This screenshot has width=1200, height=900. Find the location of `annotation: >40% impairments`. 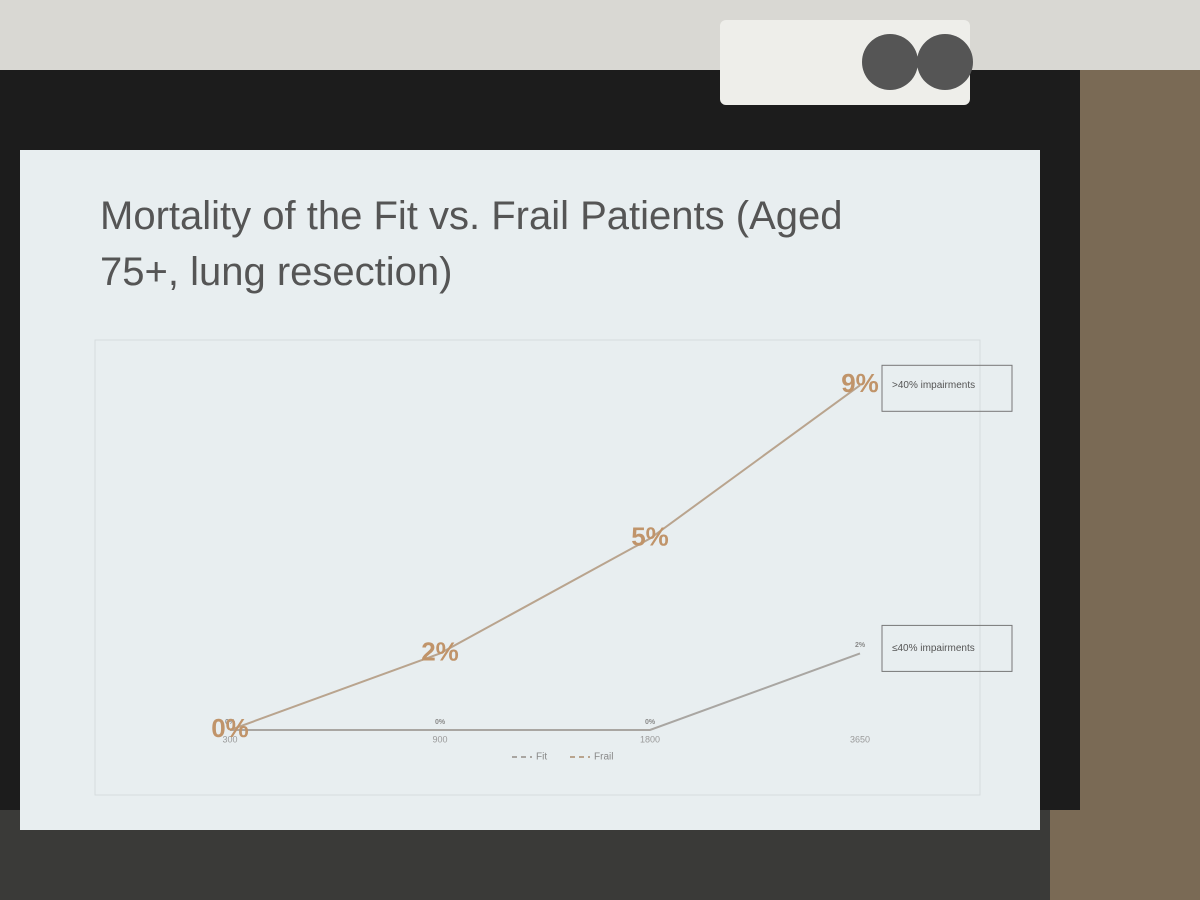

annotation: >40% impairments is located at coordinates (933, 385).